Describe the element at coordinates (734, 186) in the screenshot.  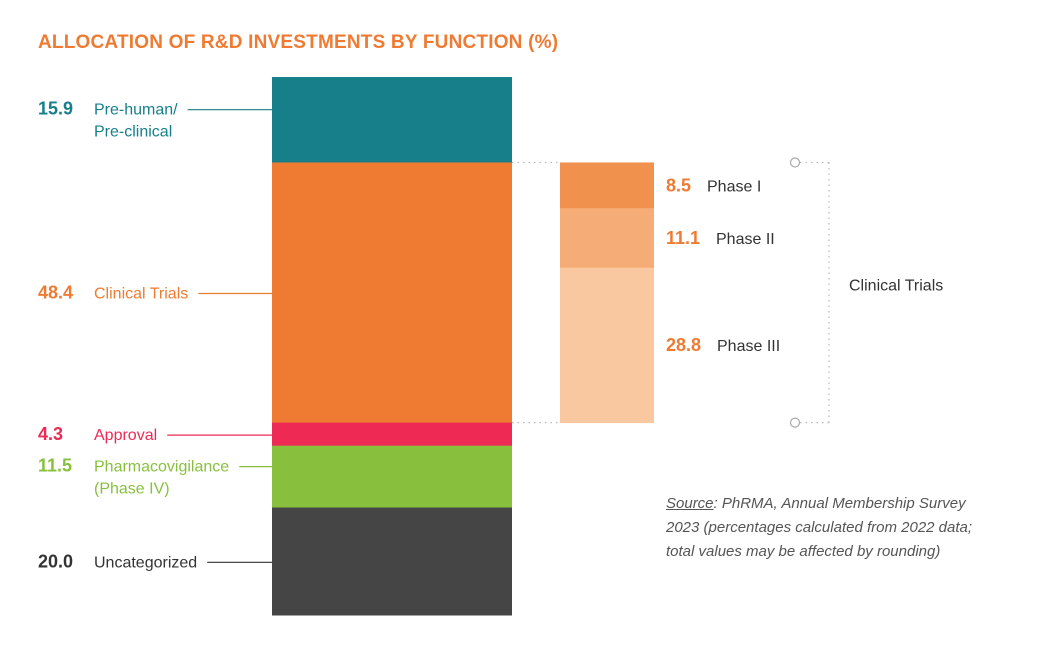
I see `breakdown-category-label: Phase I` at that location.